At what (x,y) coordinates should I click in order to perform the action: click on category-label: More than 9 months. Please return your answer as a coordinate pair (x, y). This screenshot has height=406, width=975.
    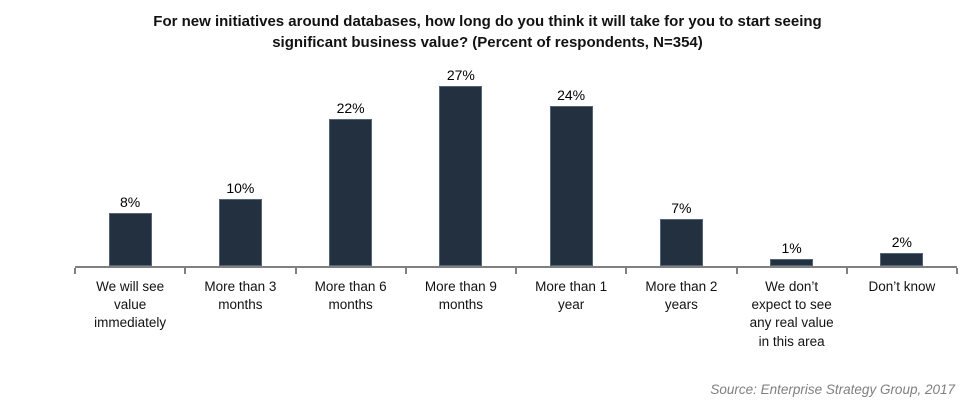
    Looking at the image, I should click on (460, 296).